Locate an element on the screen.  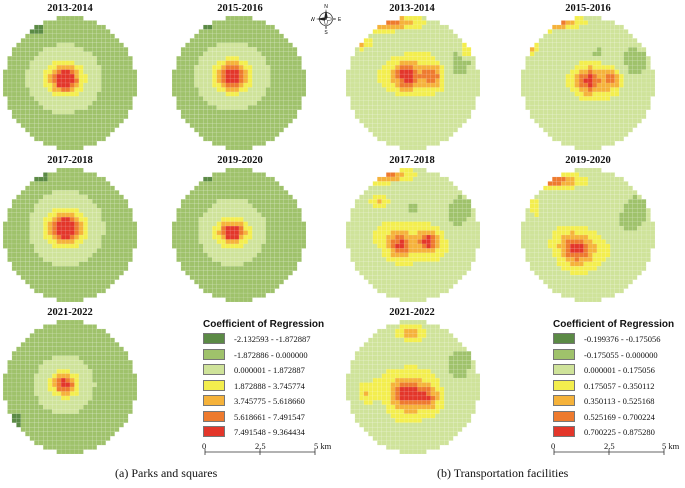
map-parks-2019-2020 is located at coordinates (239, 235).